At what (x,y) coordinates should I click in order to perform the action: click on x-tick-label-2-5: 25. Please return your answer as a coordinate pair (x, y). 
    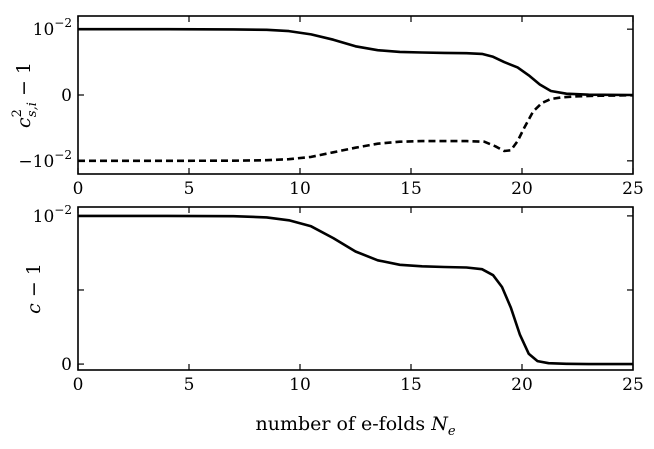
    Looking at the image, I should click on (633, 385).